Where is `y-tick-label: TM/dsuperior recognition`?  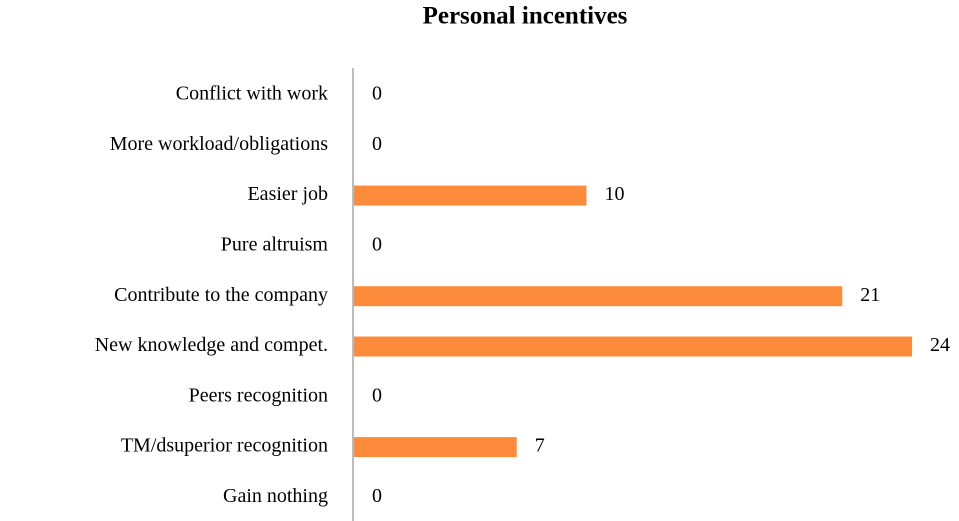
y-tick-label: TM/dsuperior recognition is located at coordinates (224, 446).